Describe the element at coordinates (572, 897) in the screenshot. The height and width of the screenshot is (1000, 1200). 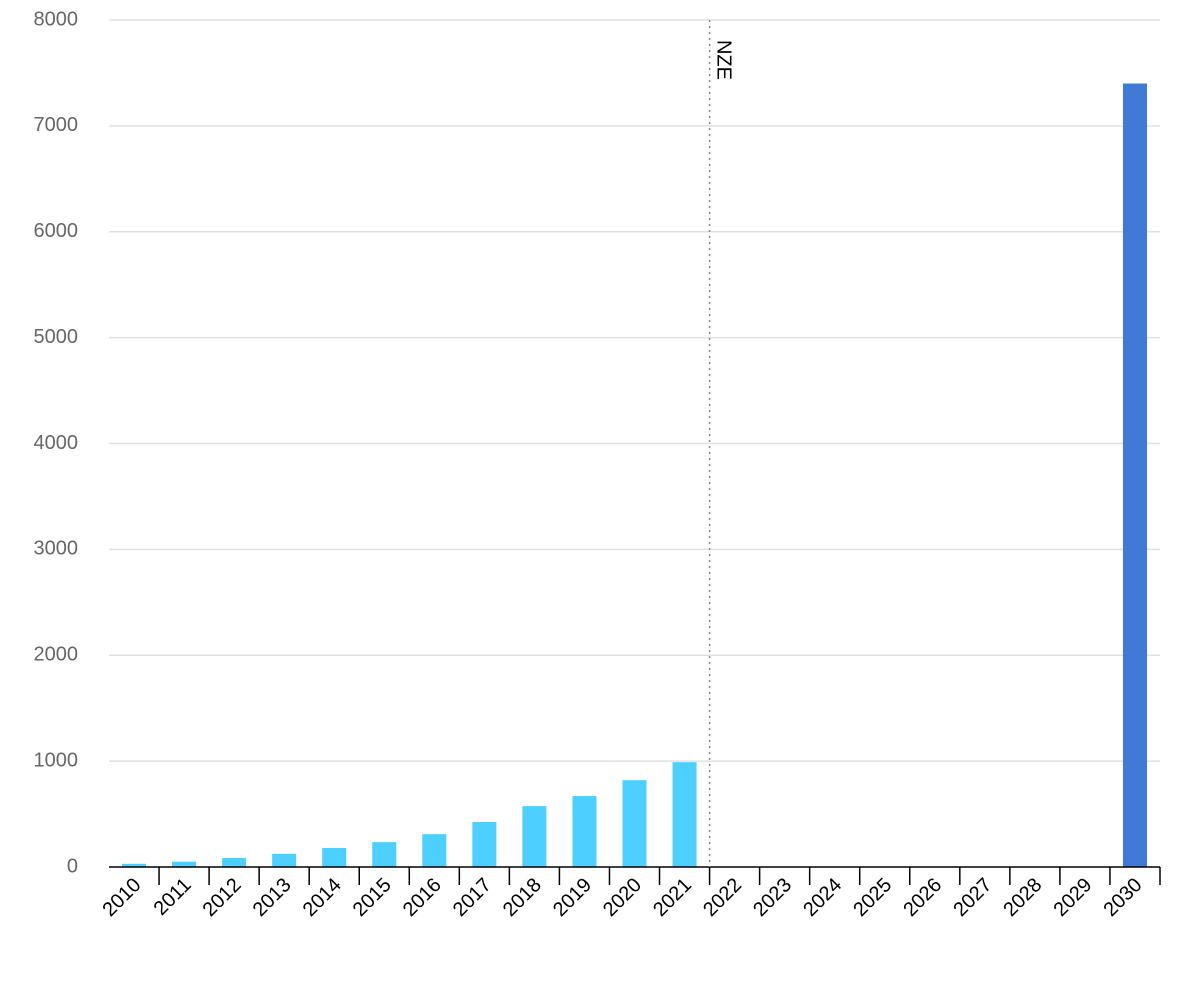
I see `x-tick-label: 2019` at that location.